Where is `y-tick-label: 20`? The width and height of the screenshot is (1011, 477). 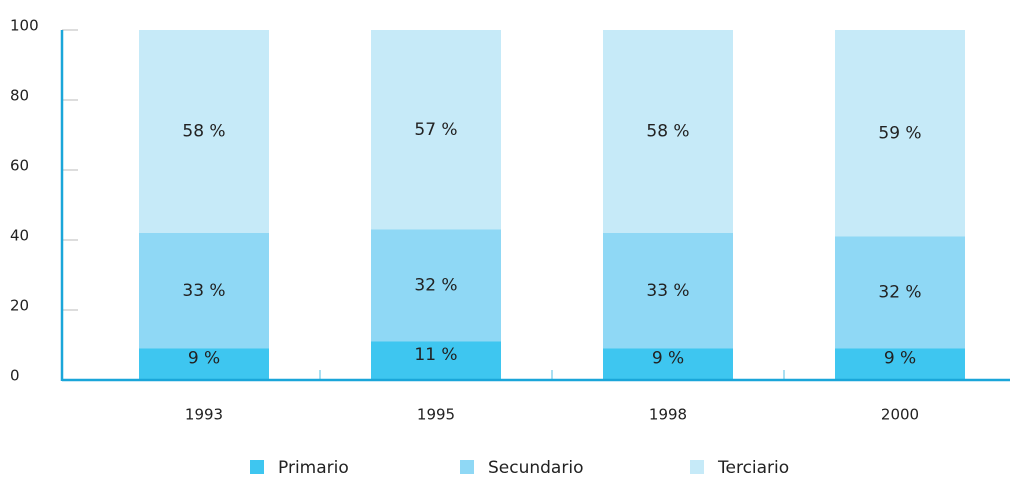
y-tick-label: 20 is located at coordinates (19, 306).